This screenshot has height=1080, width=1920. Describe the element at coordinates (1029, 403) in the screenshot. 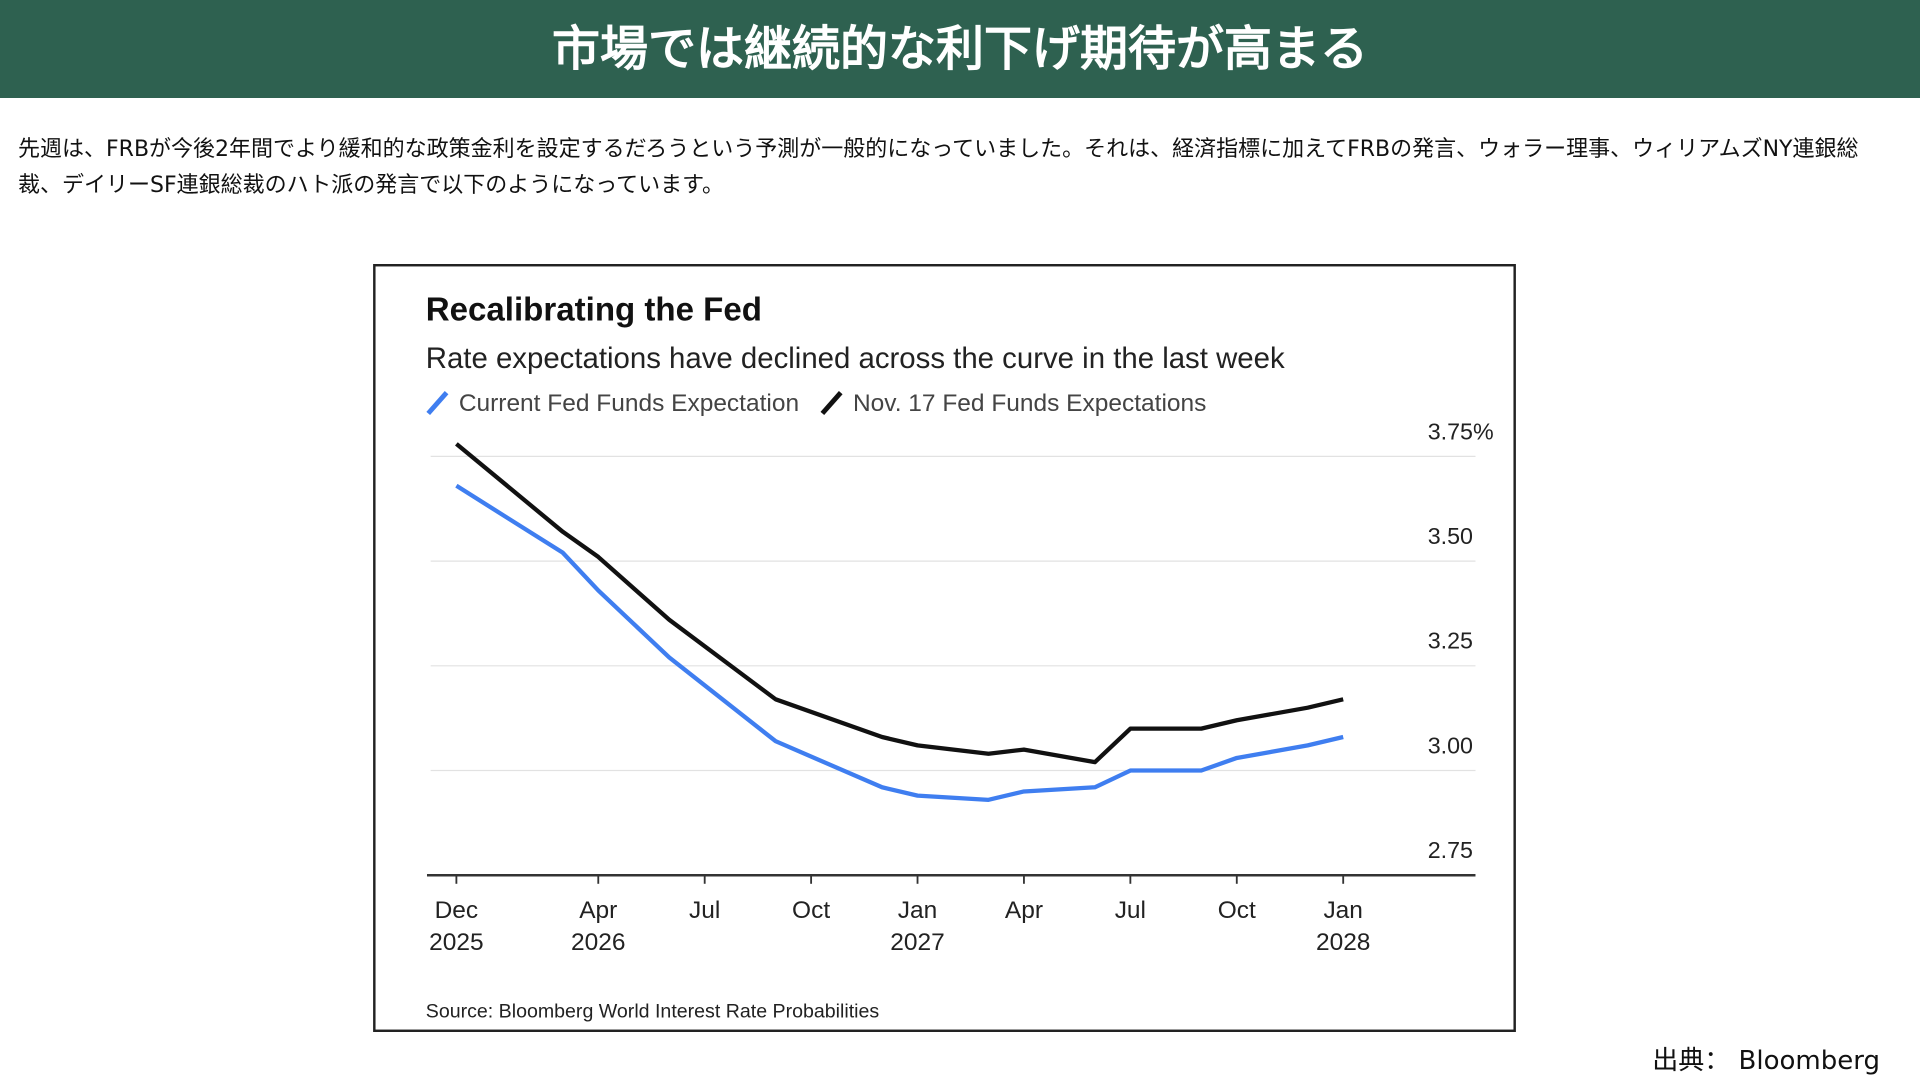

I see `legend-label: Nov. 17 Fed Funds Expectations` at that location.